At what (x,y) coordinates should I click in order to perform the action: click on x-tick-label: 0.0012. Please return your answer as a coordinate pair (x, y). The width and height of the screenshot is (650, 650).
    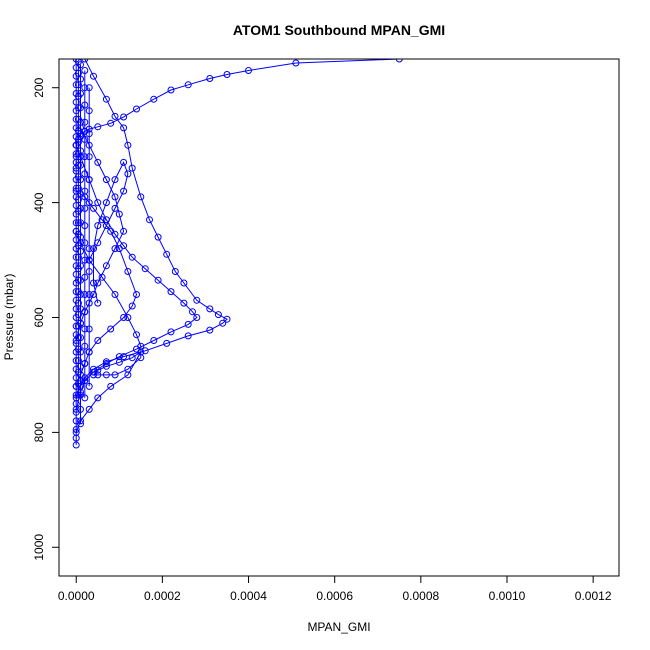
    Looking at the image, I should click on (593, 596).